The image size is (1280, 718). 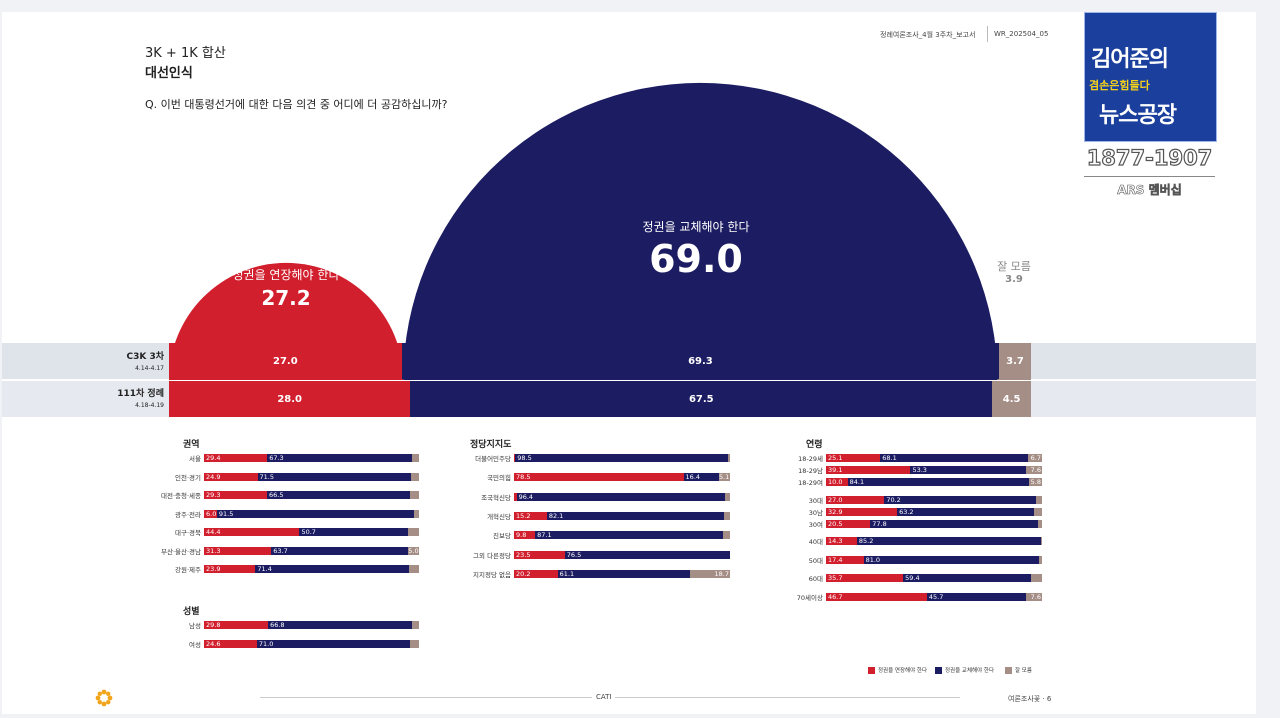 What do you see at coordinates (238, 550) in the screenshot?
I see `bar-seg-0: 31.3` at bounding box center [238, 550].